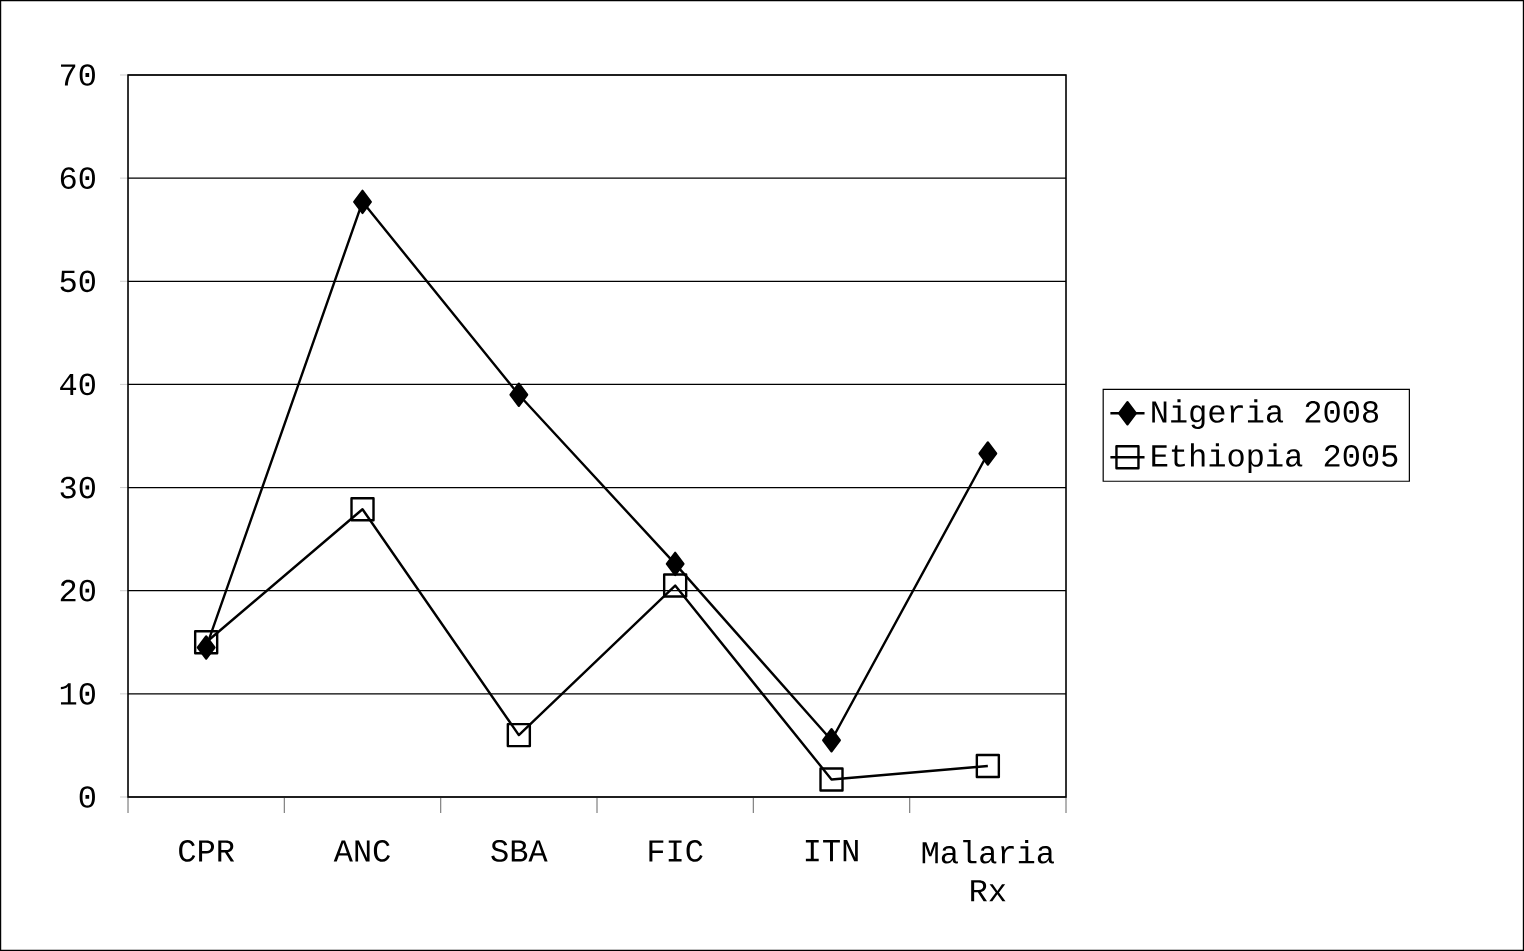  What do you see at coordinates (676, 851) in the screenshot?
I see `x-tick-label: FIC` at bounding box center [676, 851].